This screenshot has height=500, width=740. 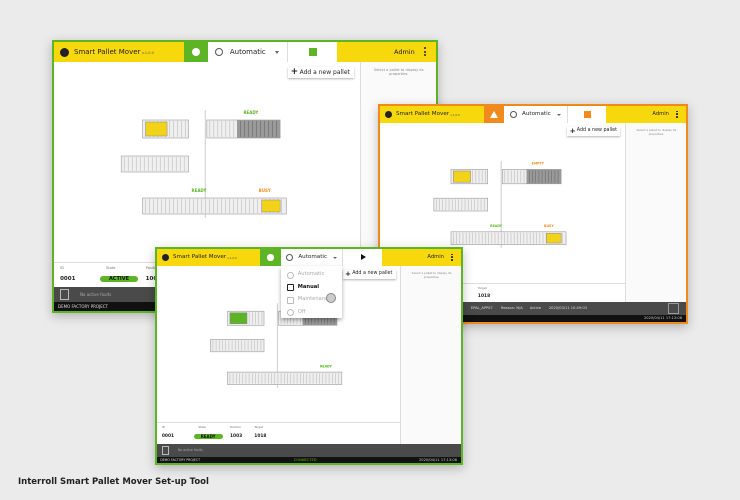 What do you see at coordinates (180, 460) in the screenshot?
I see `project-name: DEMO FACTORY PROJECT` at bounding box center [180, 460].